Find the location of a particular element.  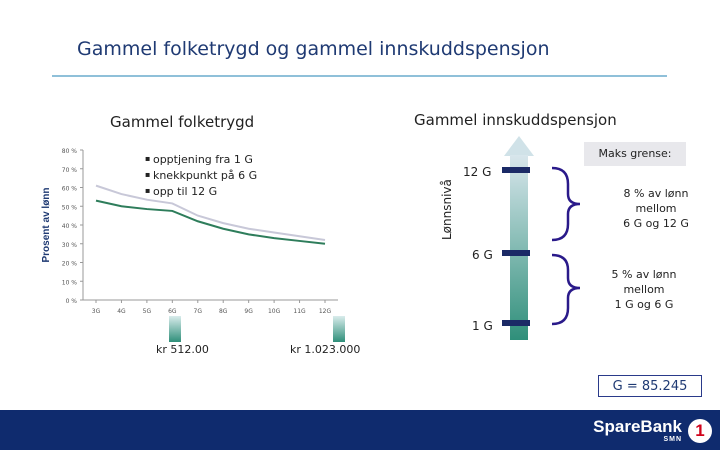

y-axis-label: Prosent av lønn is located at coordinates (46, 224).